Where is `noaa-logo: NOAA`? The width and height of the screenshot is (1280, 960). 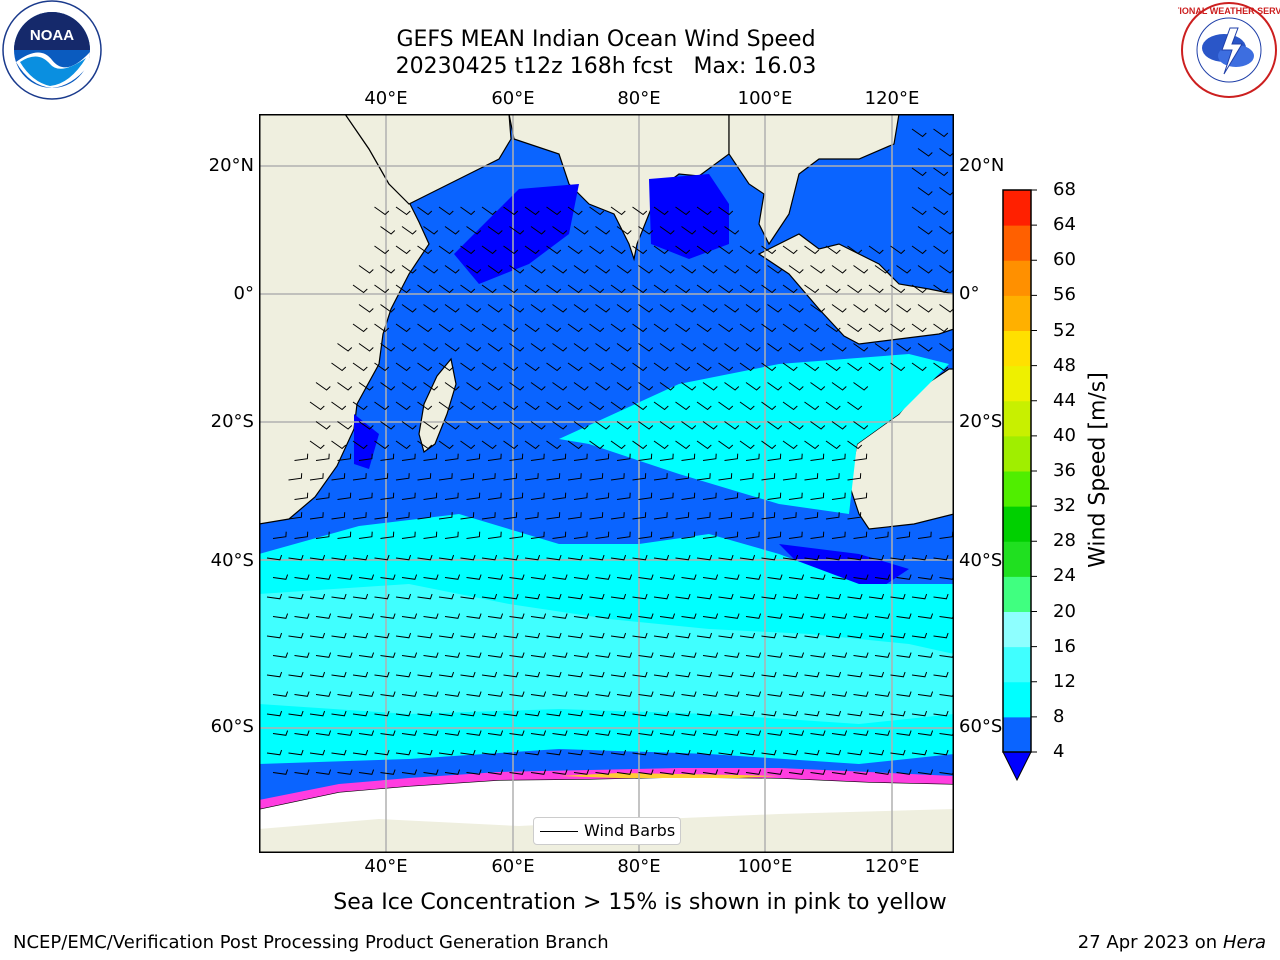 noaa-logo: NOAA is located at coordinates (52, 50).